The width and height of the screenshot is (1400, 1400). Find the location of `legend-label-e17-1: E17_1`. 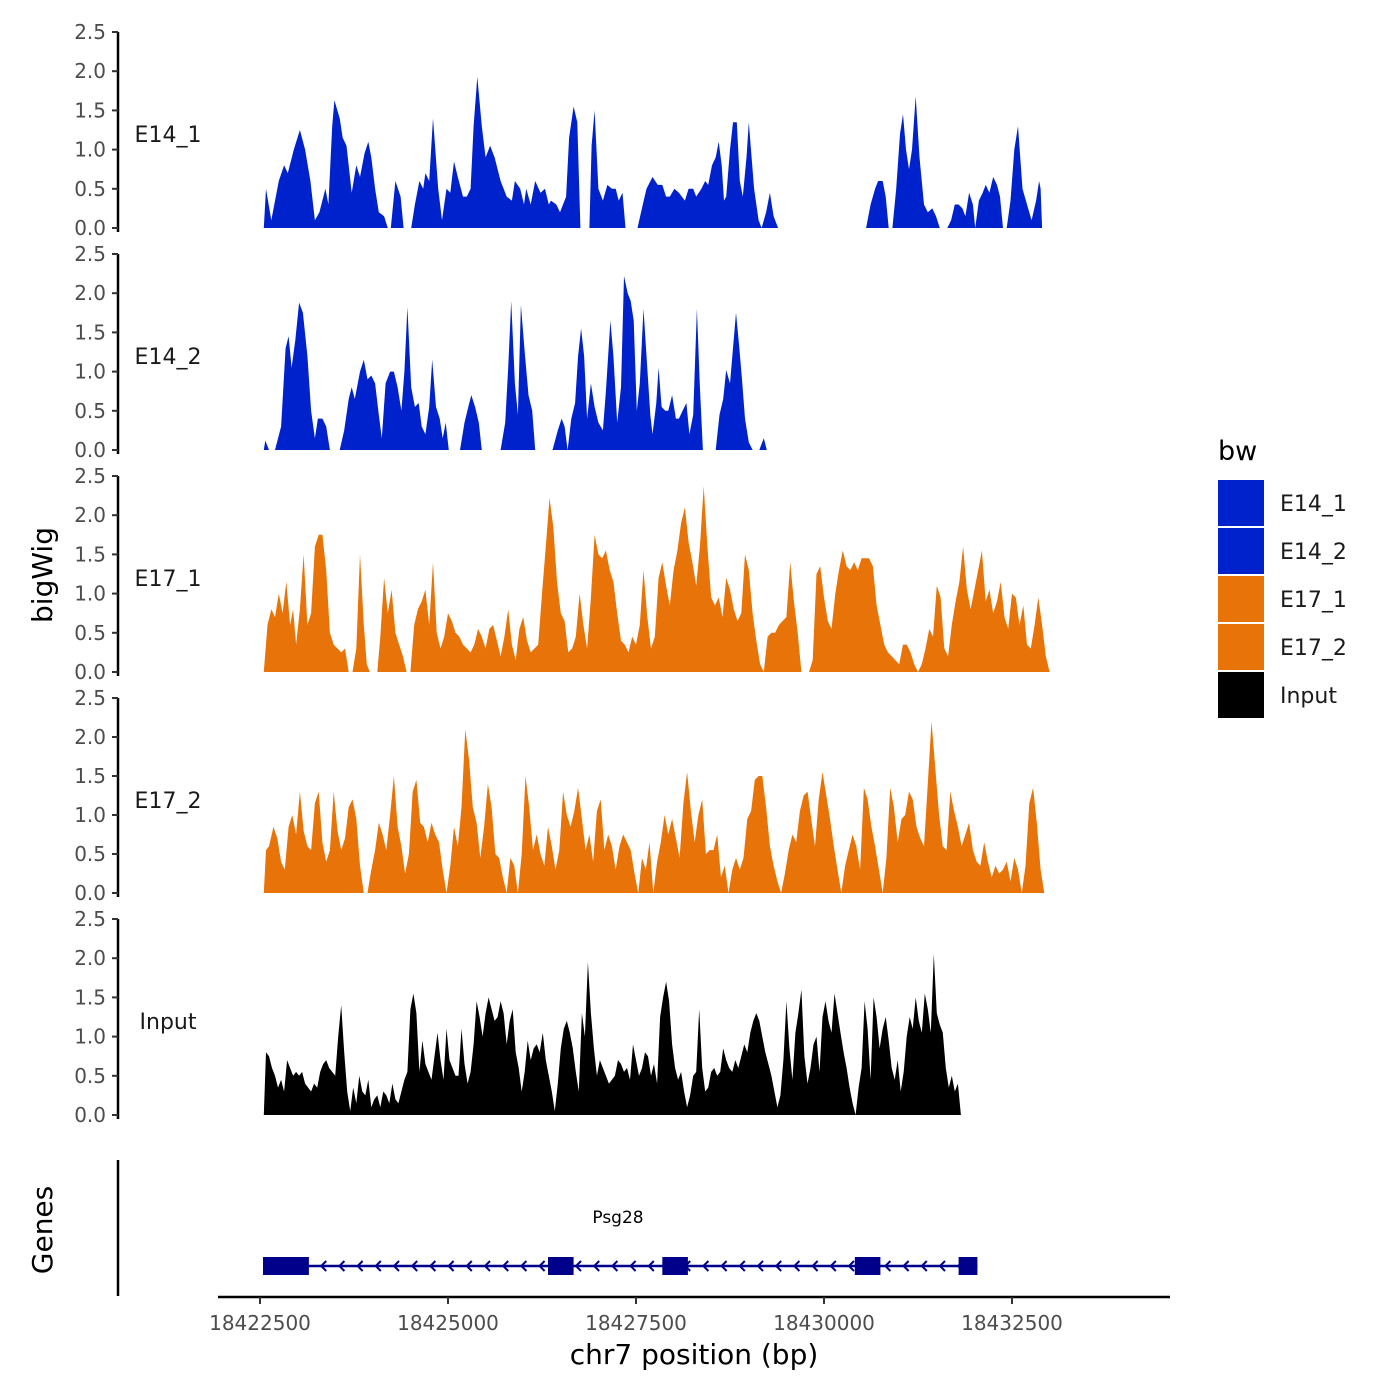

legend-label-e17-1: E17_1 is located at coordinates (1313, 600).